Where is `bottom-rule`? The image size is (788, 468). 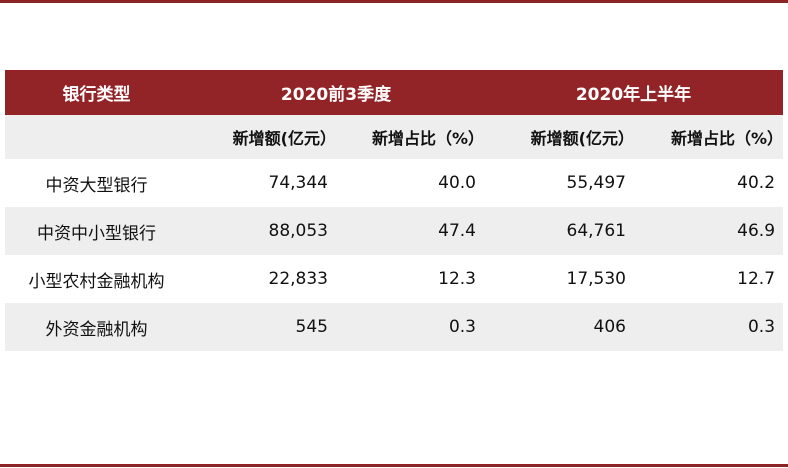
bottom-rule is located at coordinates (394, 465).